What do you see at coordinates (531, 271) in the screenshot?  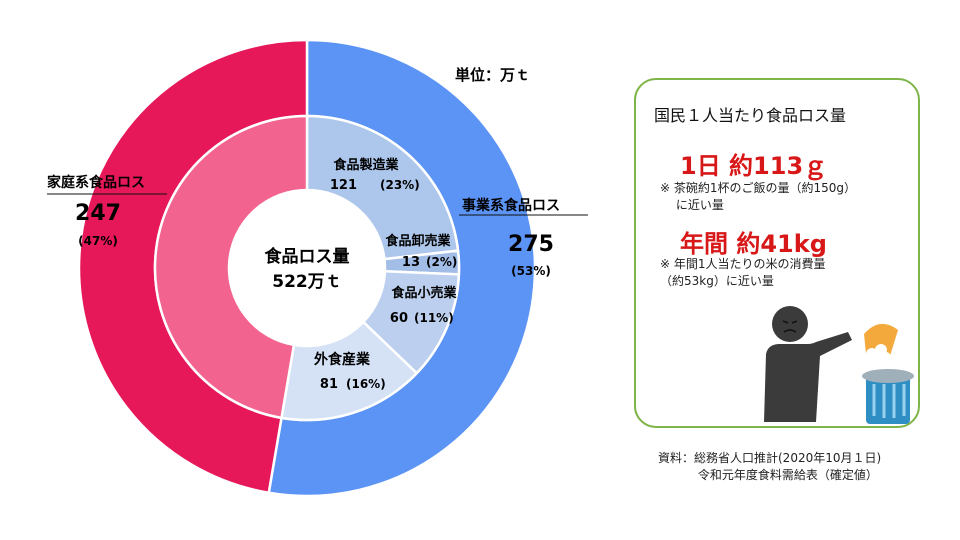 I see `business-label-percent: (53%)` at bounding box center [531, 271].